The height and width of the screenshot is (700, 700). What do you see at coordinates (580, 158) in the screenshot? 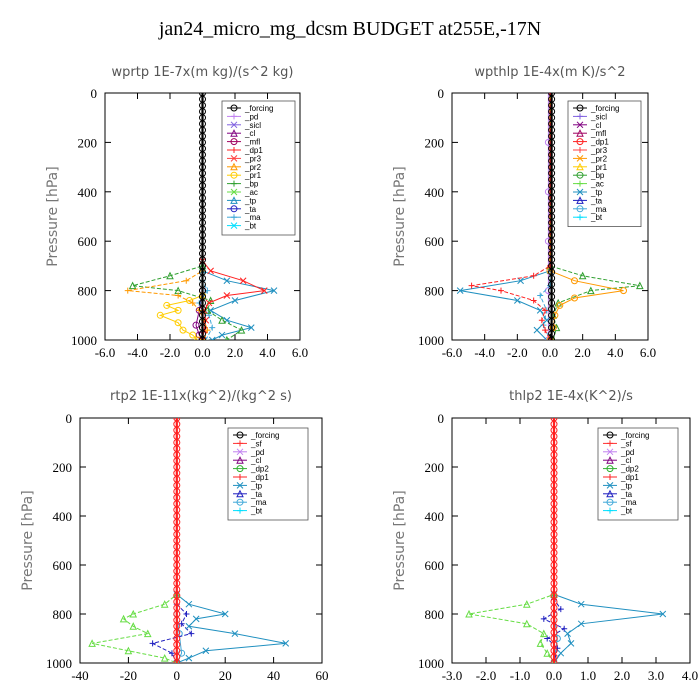
I see `legend-pr2-point` at bounding box center [580, 158].